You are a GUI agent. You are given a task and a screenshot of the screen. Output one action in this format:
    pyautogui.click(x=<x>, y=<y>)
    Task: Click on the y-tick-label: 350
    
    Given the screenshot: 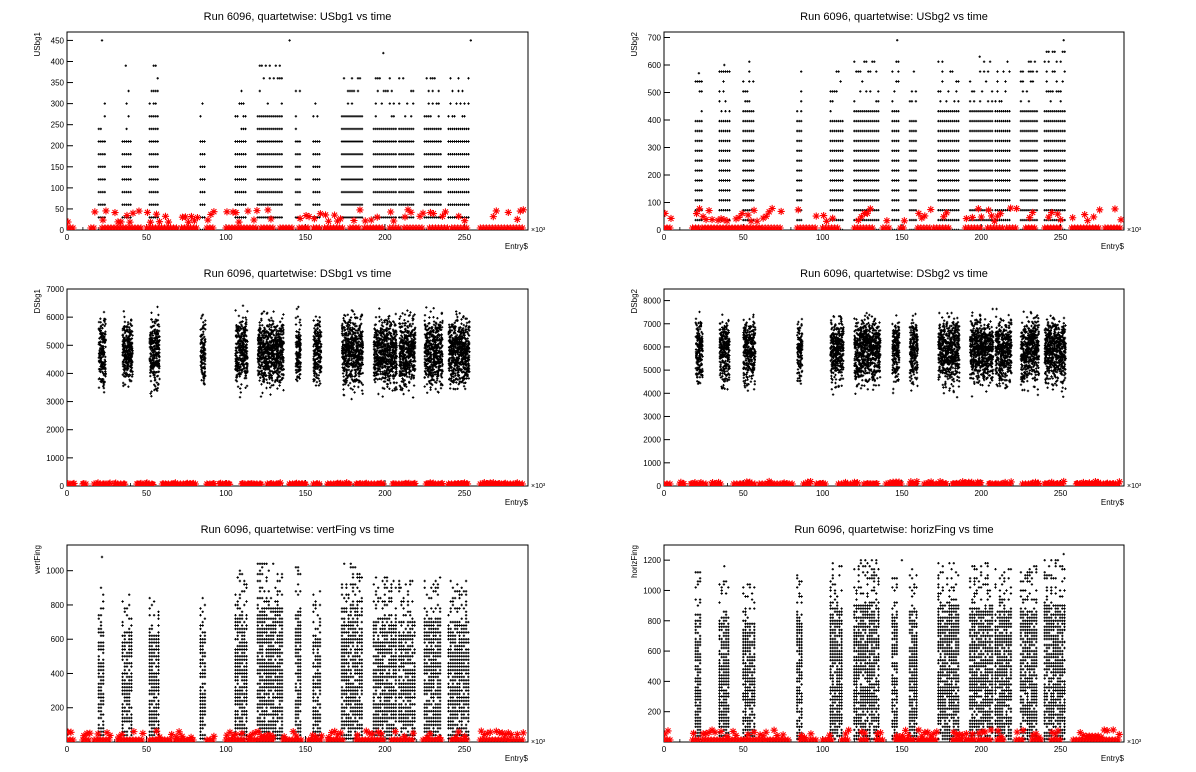 What is the action you would take?
    pyautogui.click(x=58, y=83)
    